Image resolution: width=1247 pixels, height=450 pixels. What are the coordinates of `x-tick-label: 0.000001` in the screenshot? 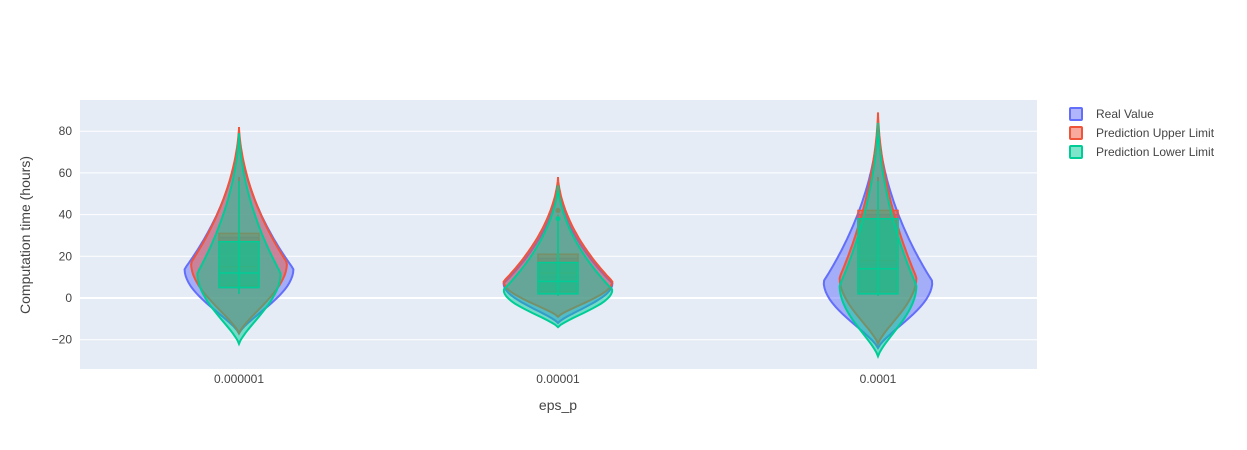 It's located at (239, 379).